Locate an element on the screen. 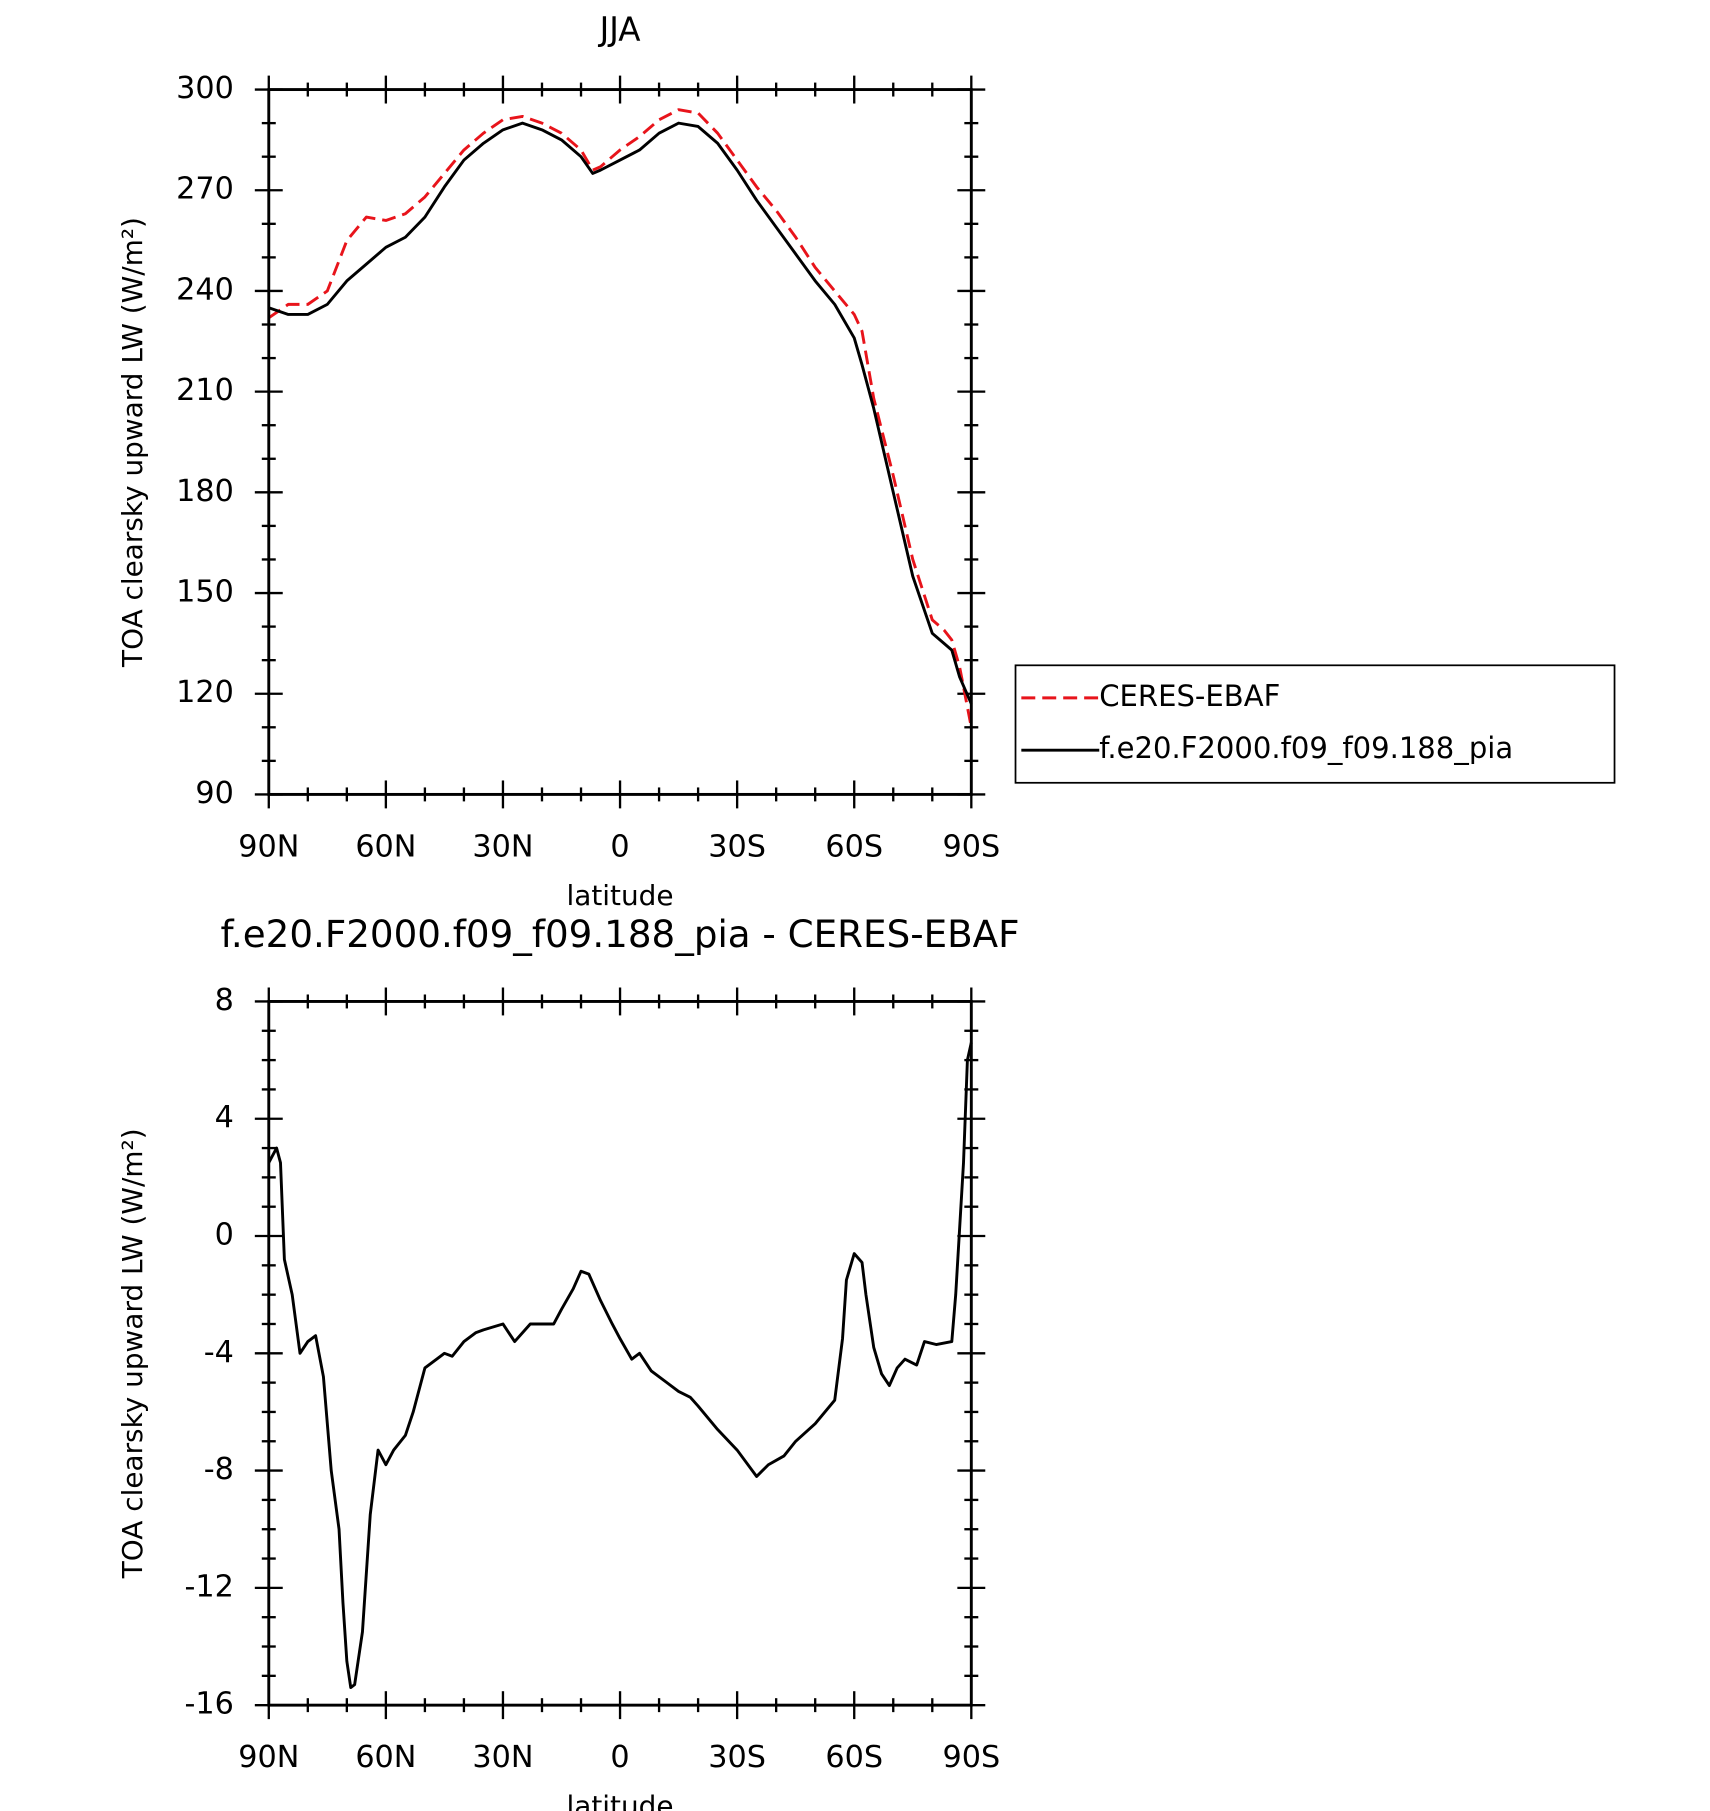 The width and height of the screenshot is (1710, 1811). y-tick-label: 150 is located at coordinates (205, 592).